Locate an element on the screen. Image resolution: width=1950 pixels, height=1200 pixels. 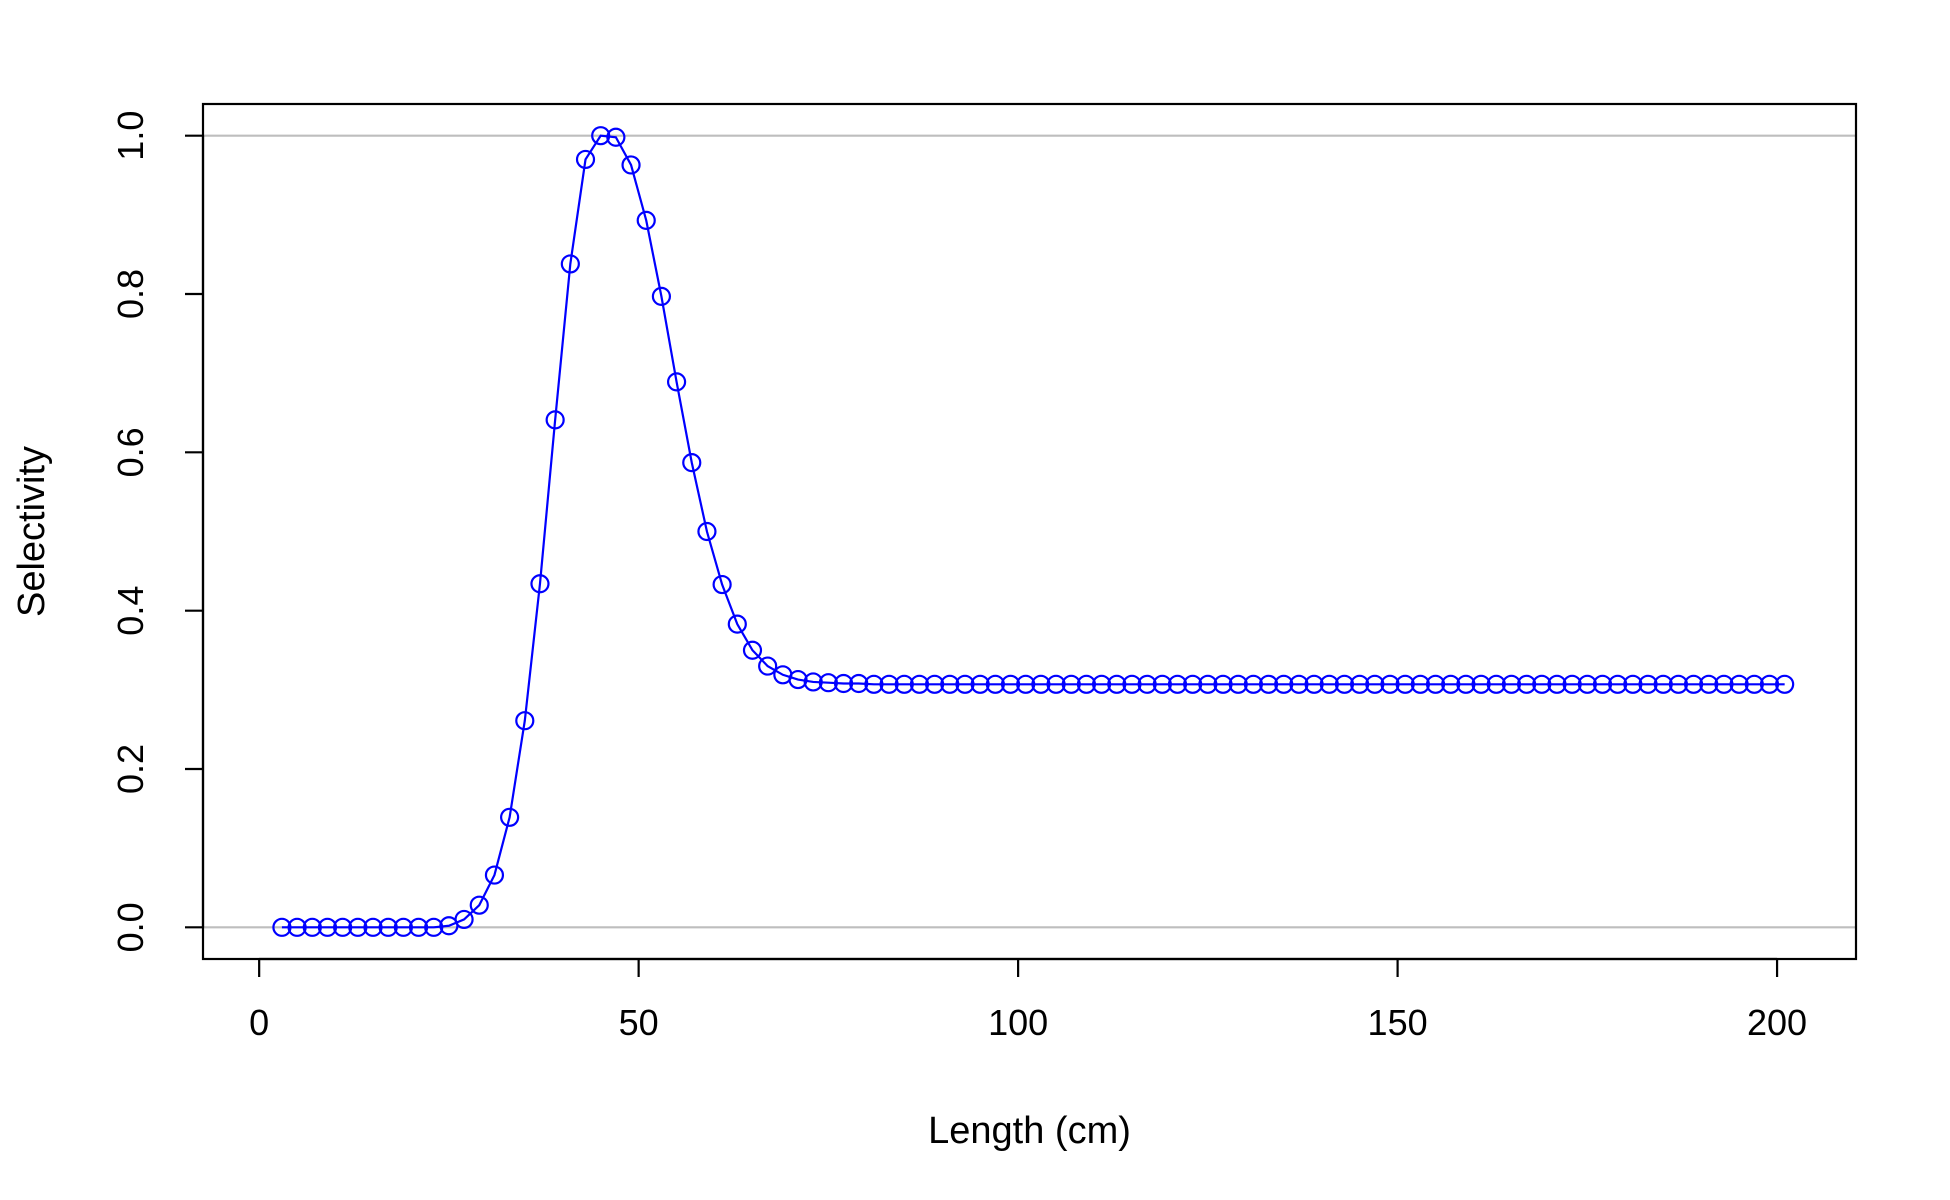
x-tick-label: 200 is located at coordinates (1777, 1022).